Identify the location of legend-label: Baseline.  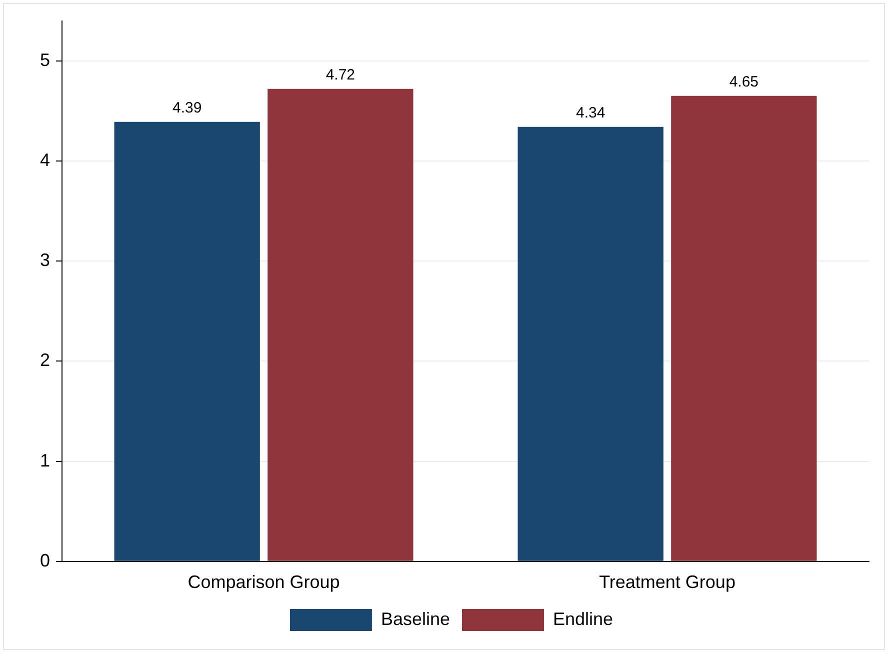
(415, 618).